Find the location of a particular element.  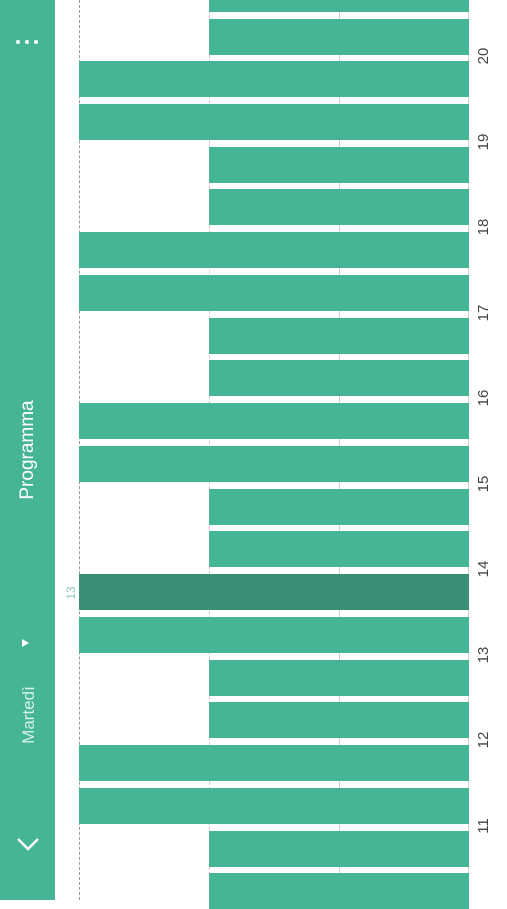

hour-label: 14 is located at coordinates (483, 569).